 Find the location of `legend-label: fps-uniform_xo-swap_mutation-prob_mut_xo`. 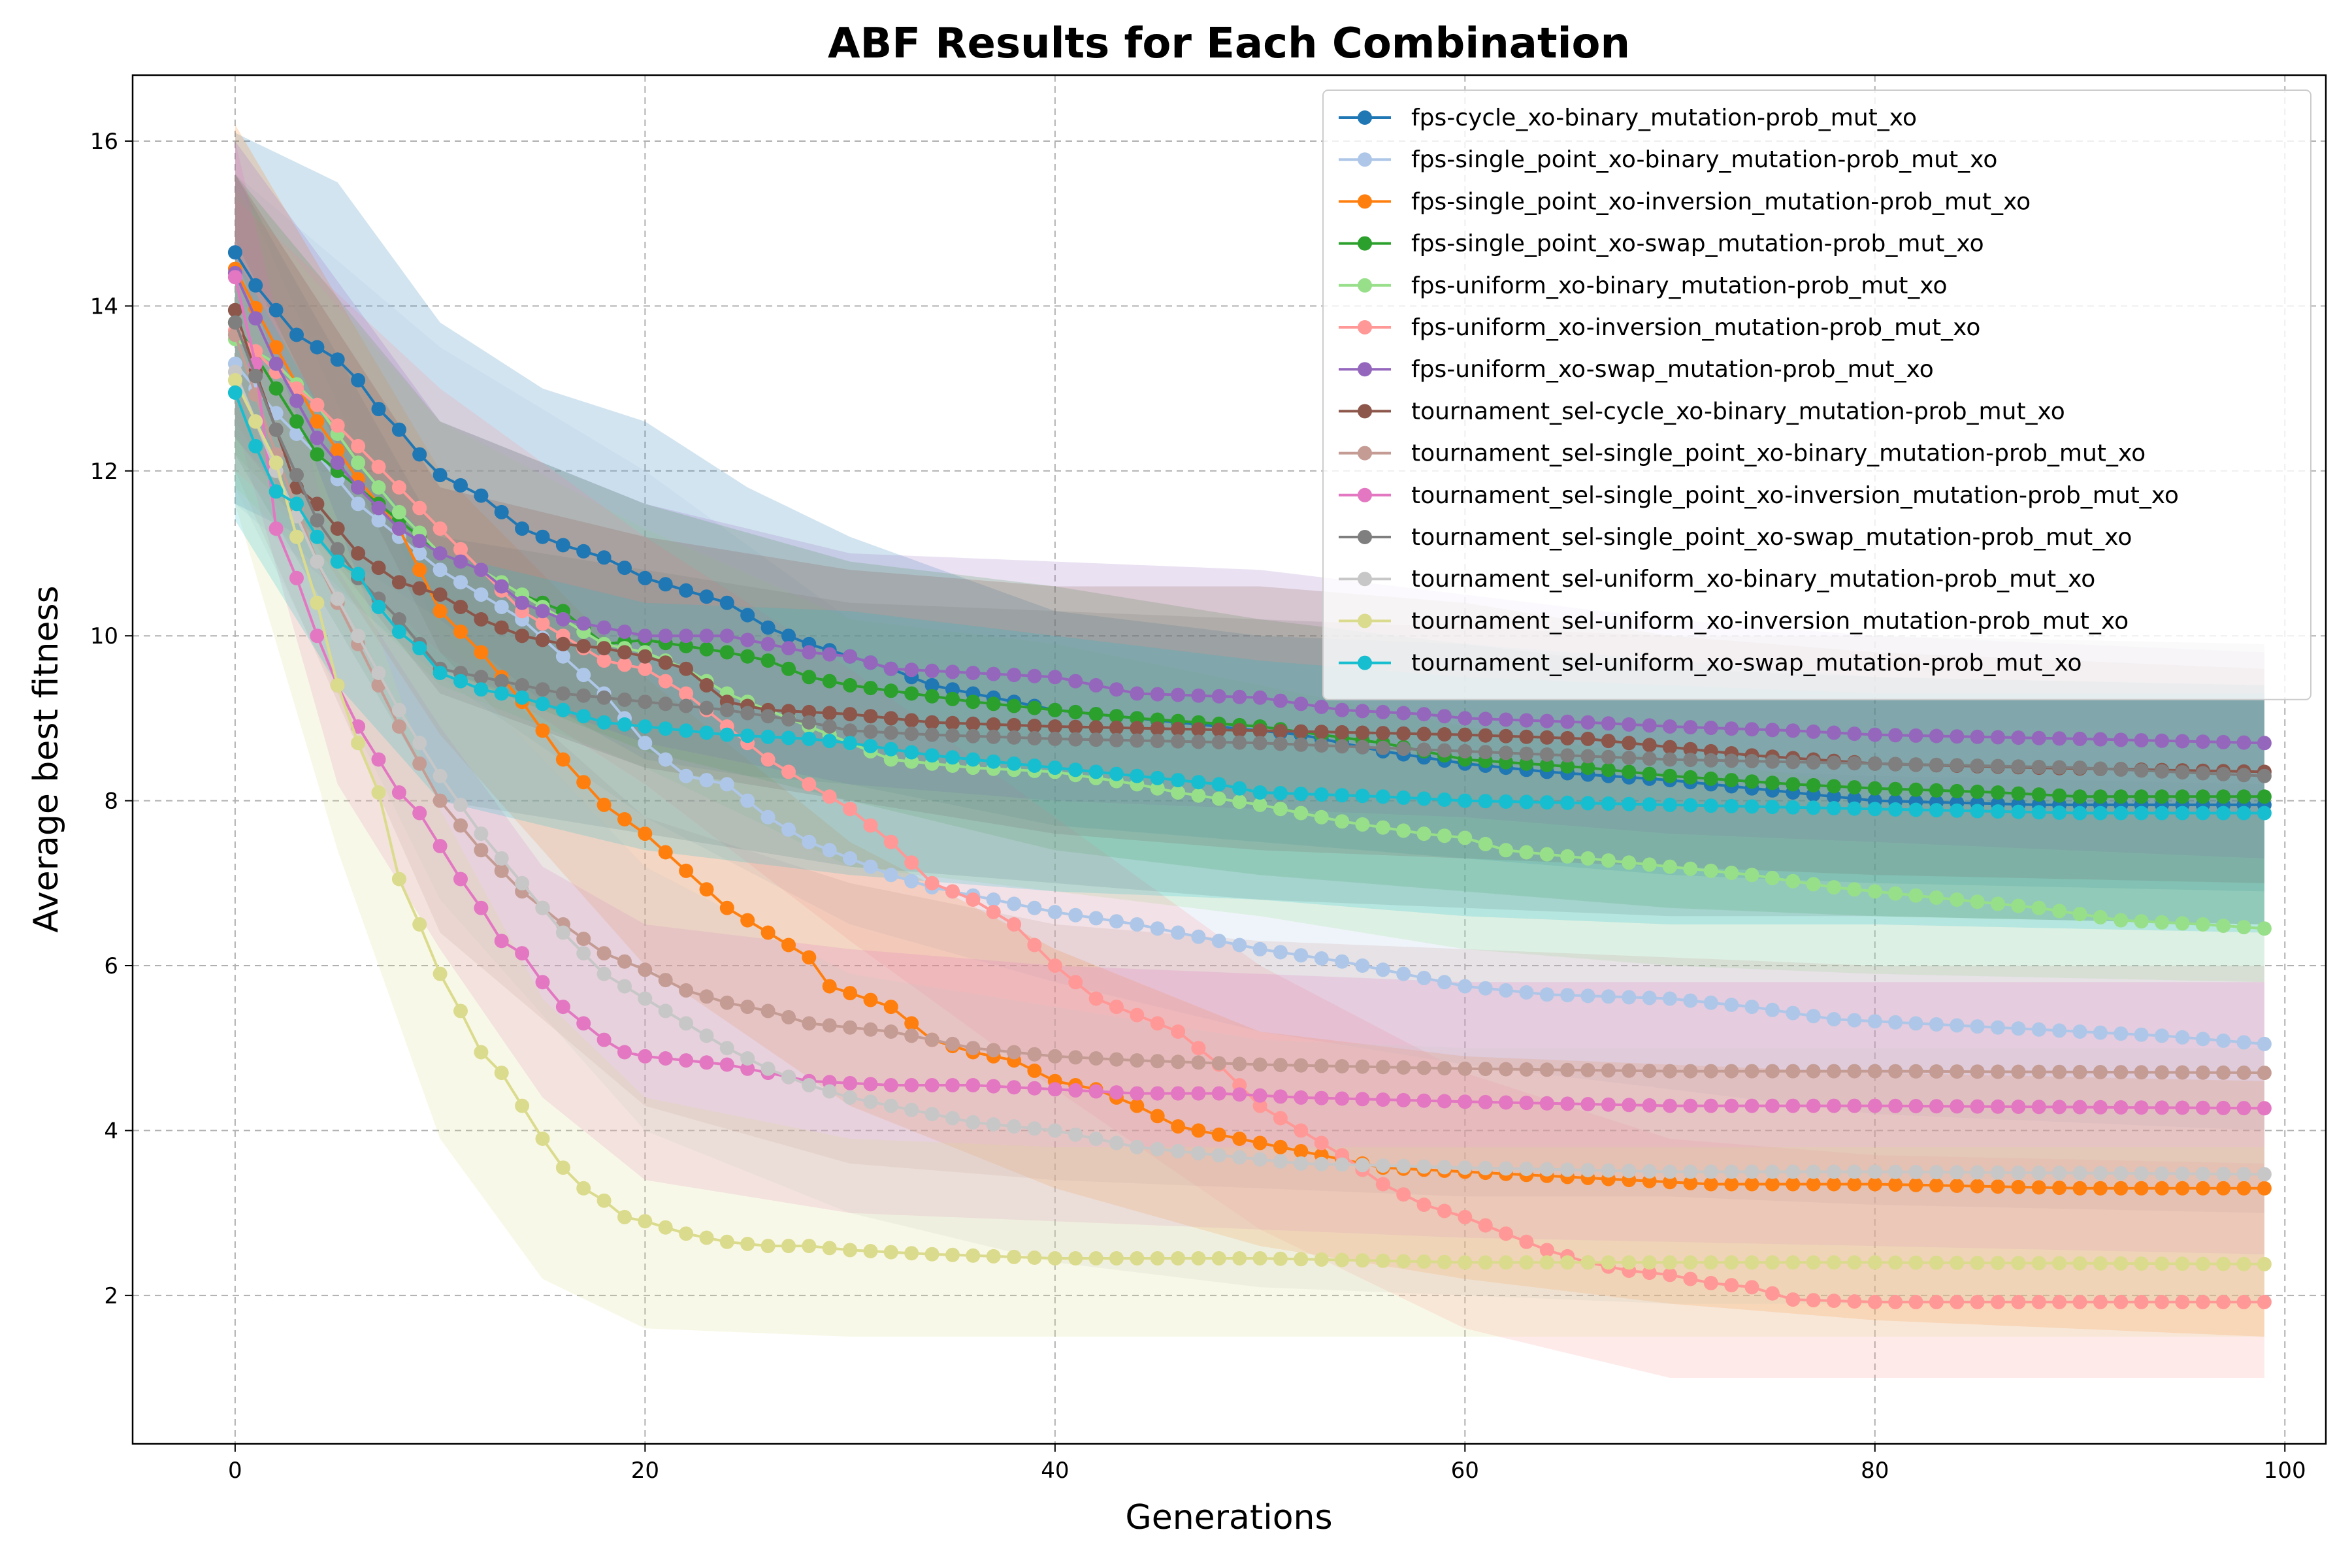

legend-label: fps-uniform_xo-swap_mutation-prob_mut_xo is located at coordinates (1672, 369).